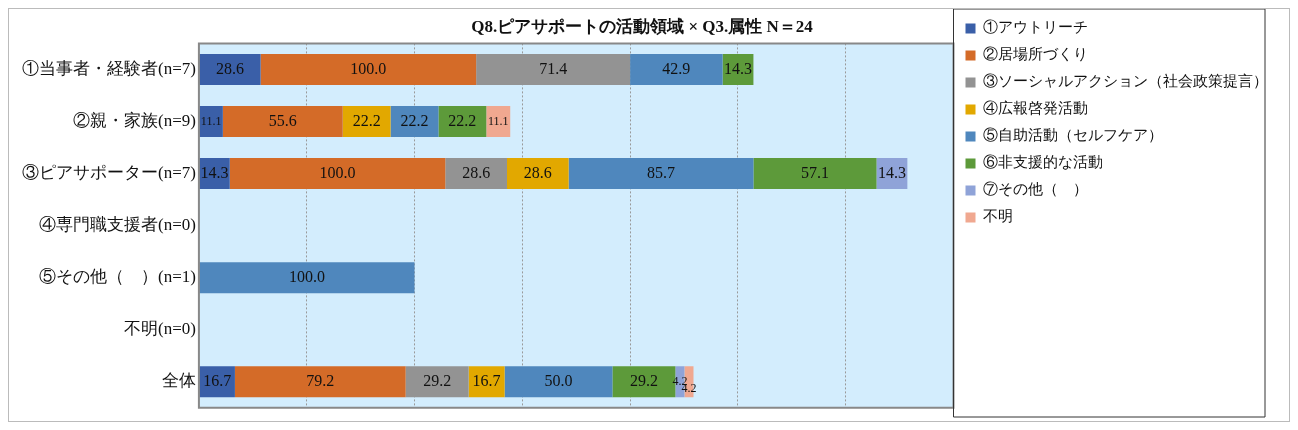 This screenshot has height=430, width=1298. What do you see at coordinates (108, 173) in the screenshot?
I see `y-tick-label: ③ピアサポーター(n=7)` at bounding box center [108, 173].